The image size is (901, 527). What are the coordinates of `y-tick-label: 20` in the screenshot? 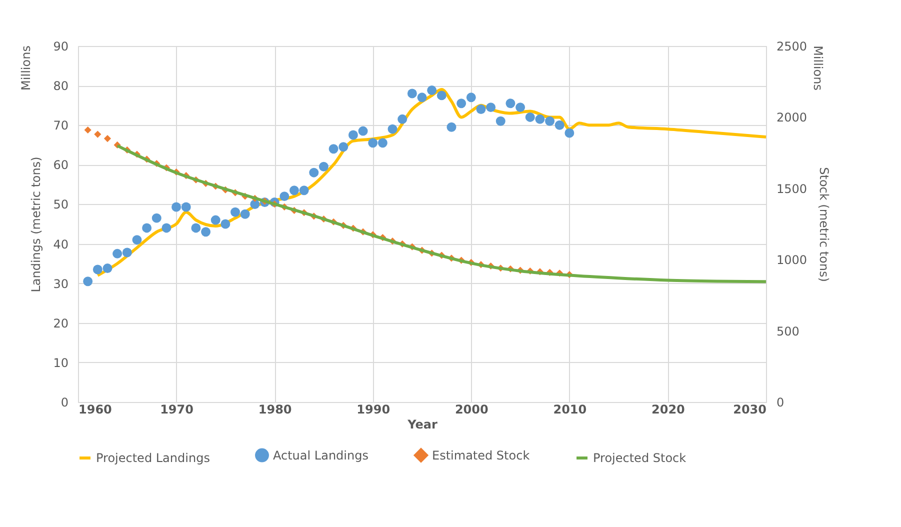 It's located at (60, 323).